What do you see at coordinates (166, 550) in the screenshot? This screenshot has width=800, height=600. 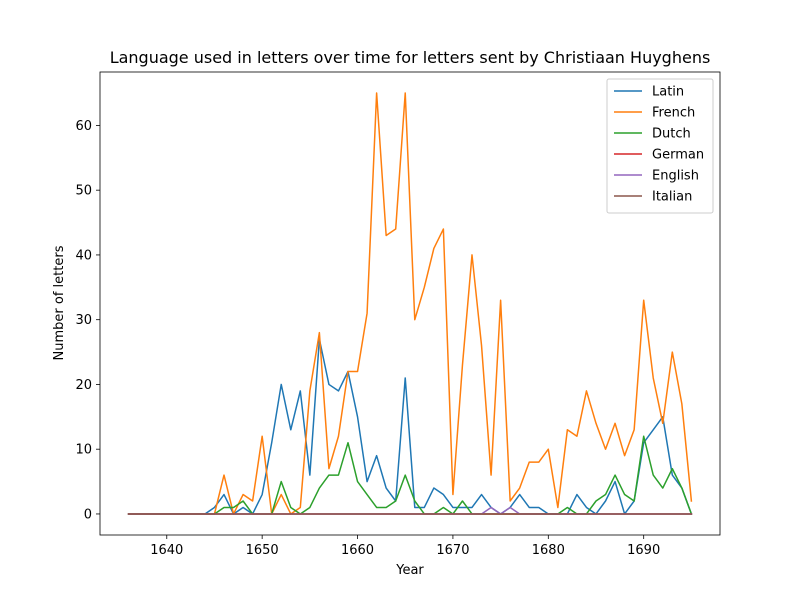 I see `x-tick-label: 1640` at bounding box center [166, 550].